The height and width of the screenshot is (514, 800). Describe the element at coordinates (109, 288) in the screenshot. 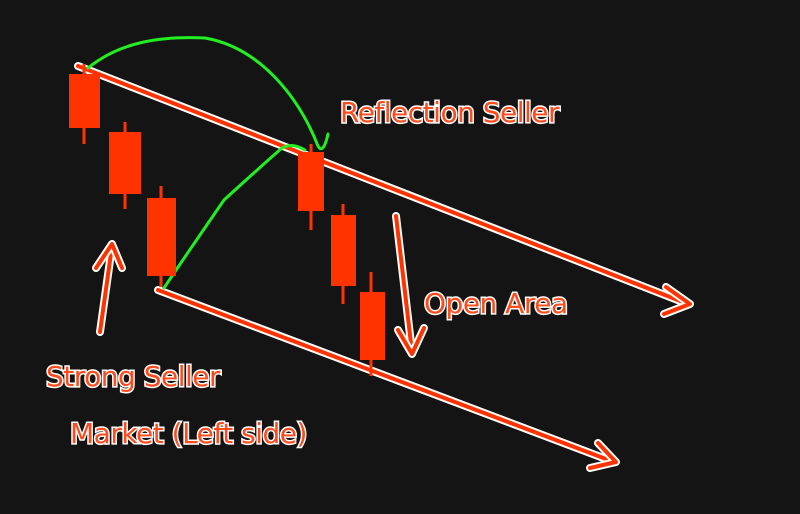

I see `arrow-up-icon` at that location.